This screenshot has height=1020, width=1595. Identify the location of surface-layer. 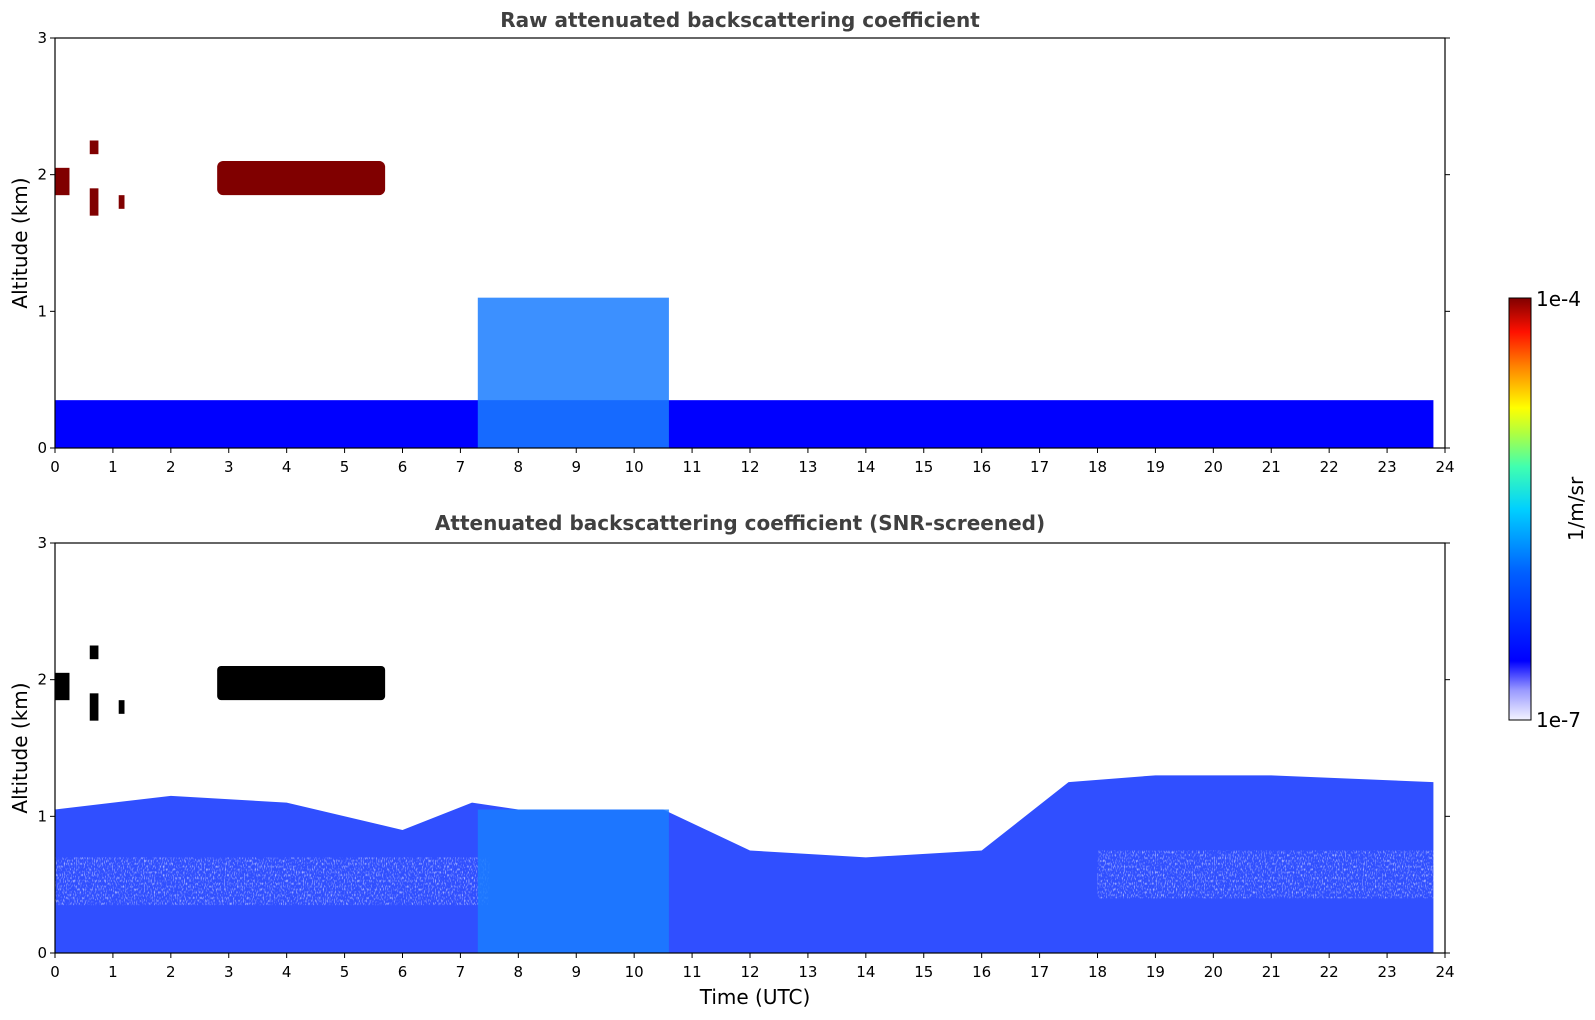
(744, 424).